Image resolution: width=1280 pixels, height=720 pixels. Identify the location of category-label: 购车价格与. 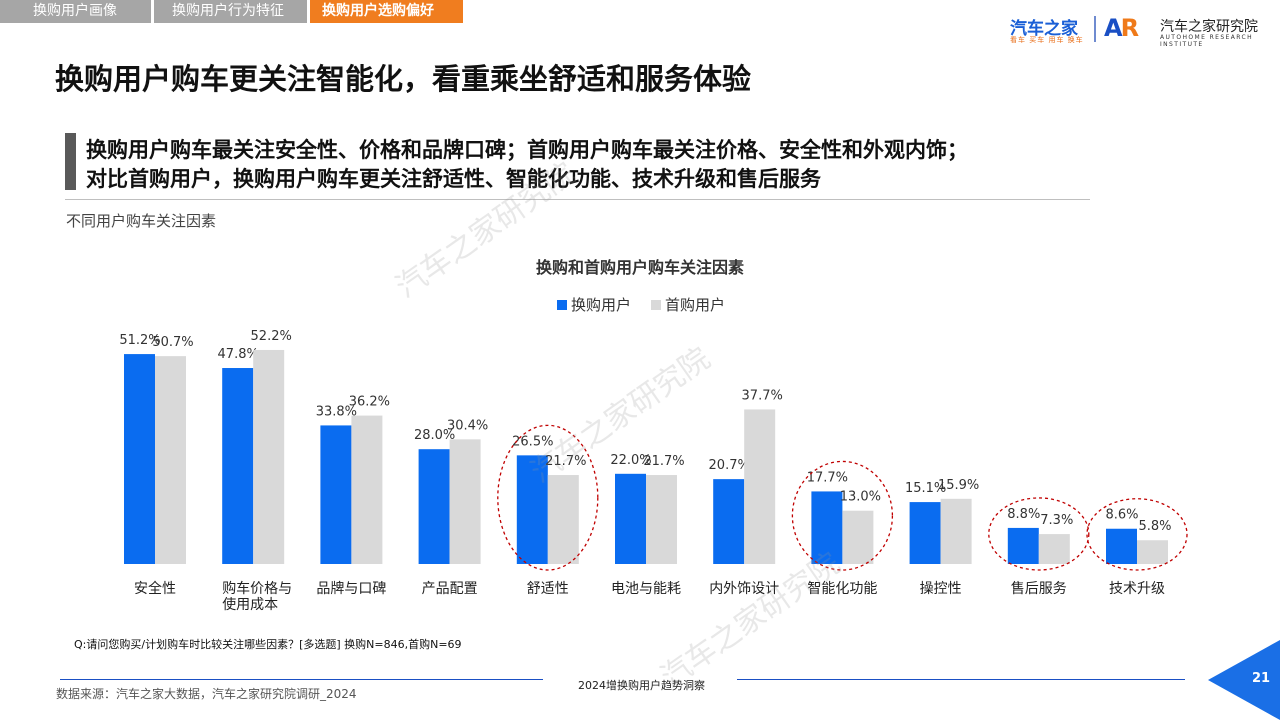
(257, 588).